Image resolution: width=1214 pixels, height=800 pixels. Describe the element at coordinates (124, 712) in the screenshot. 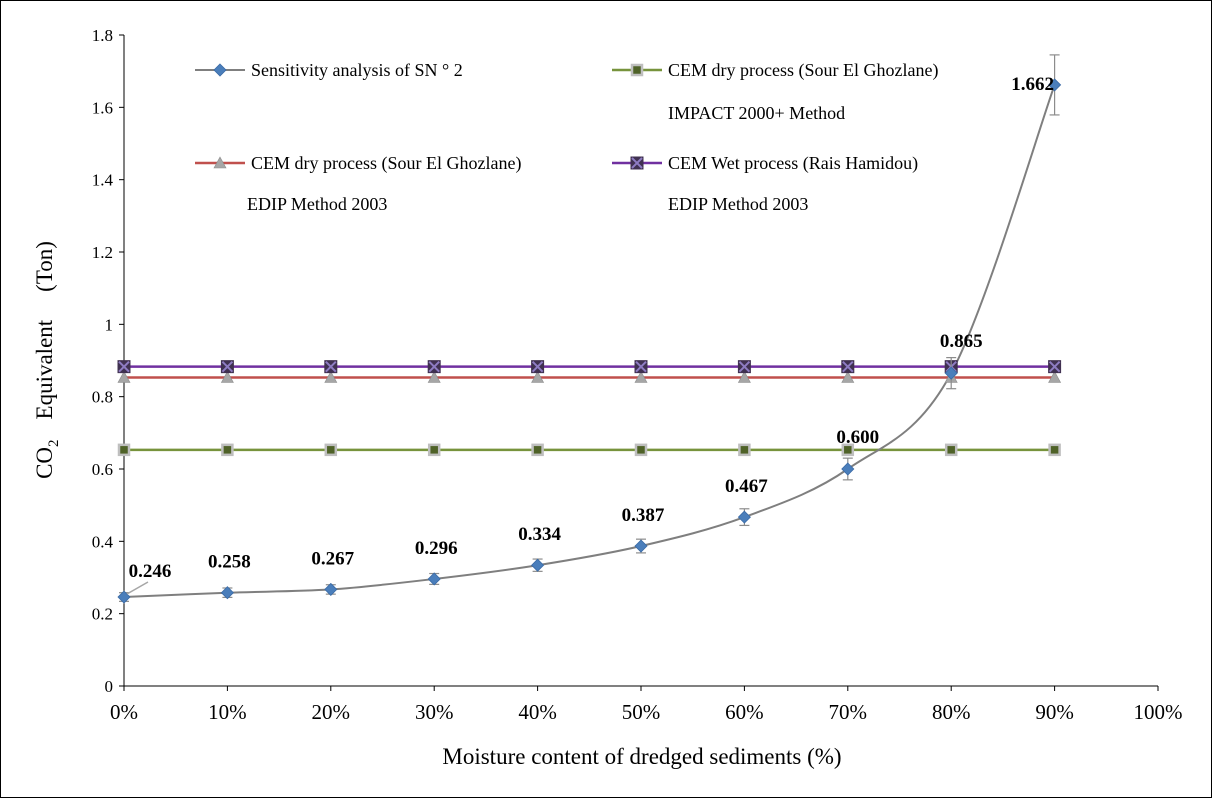

I see `x-tick-label: 0%` at that location.